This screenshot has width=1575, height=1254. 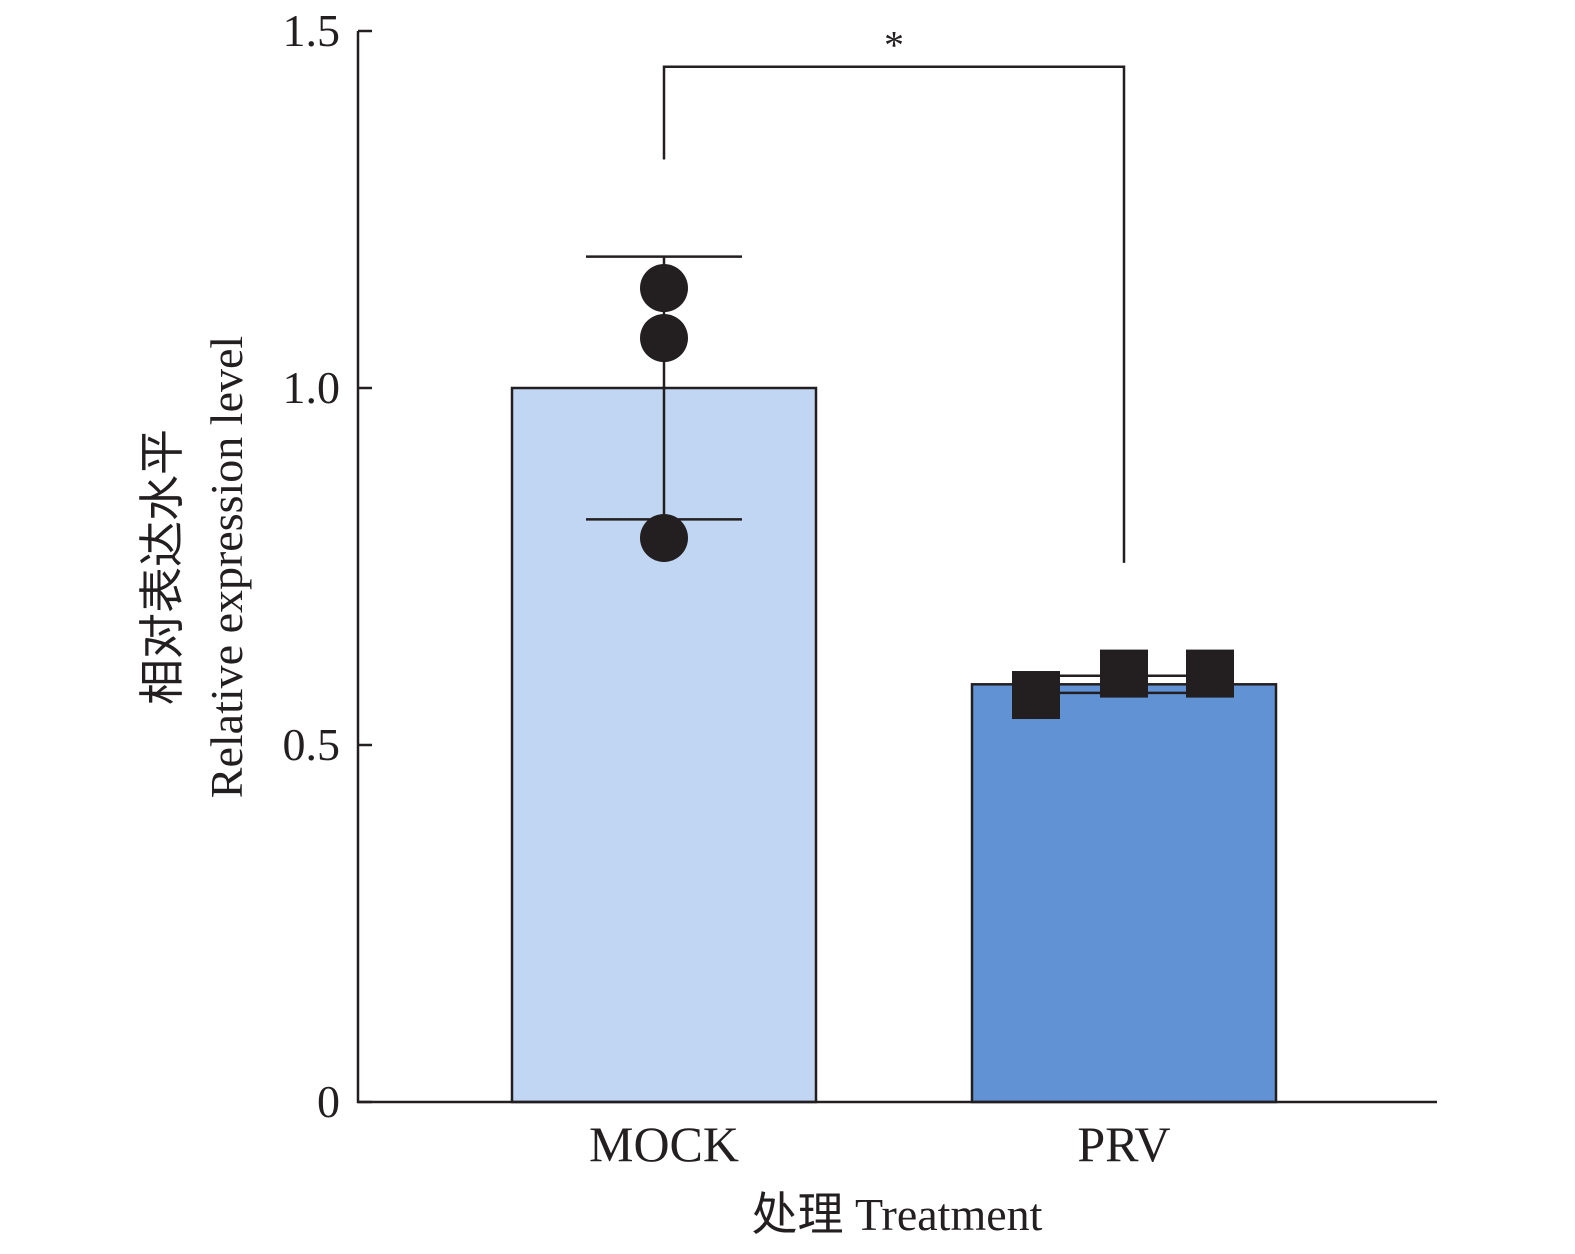 I want to click on y-tick-label: 1.5, so click(x=312, y=30).